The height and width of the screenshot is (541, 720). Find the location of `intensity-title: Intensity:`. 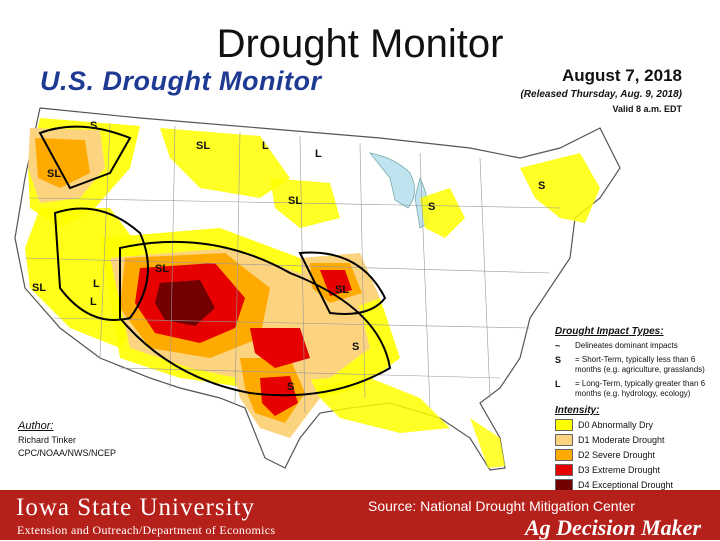

intensity-title: Intensity: is located at coordinates (577, 410).